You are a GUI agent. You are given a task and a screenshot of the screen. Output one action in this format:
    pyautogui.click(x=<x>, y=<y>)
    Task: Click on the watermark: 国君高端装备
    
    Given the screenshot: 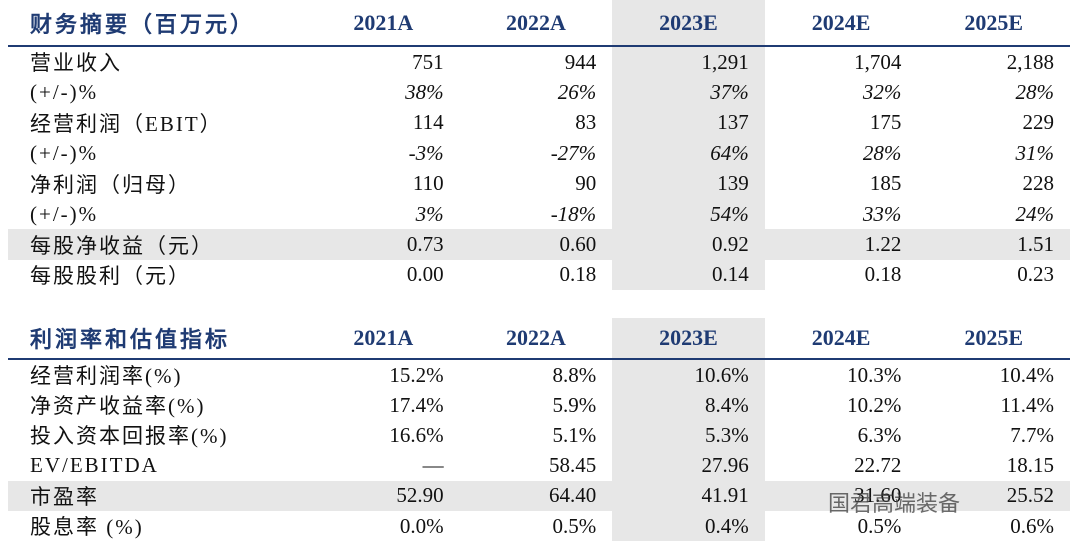 What is the action you would take?
    pyautogui.click(x=894, y=504)
    